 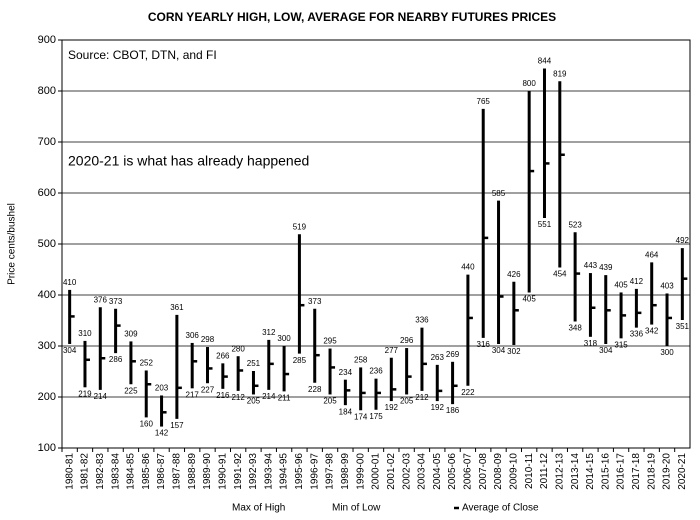 I want to click on x-tick-label: 2012-13, so click(x=559, y=471).